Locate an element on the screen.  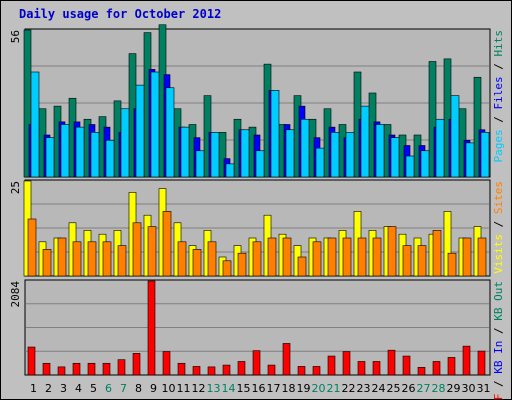
panel-2-legend: Visits / Sites is located at coordinates (498, 227).